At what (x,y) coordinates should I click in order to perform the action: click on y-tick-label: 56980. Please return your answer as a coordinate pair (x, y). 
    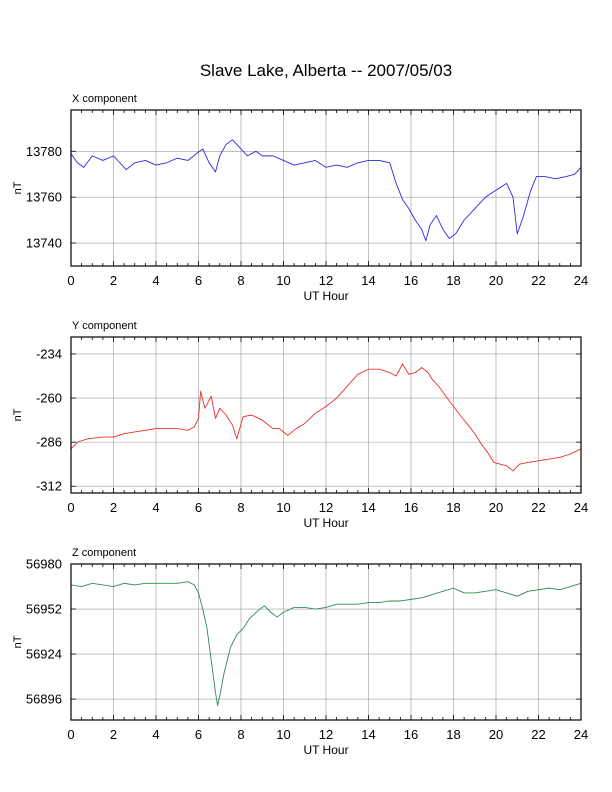
    Looking at the image, I should click on (44, 564).